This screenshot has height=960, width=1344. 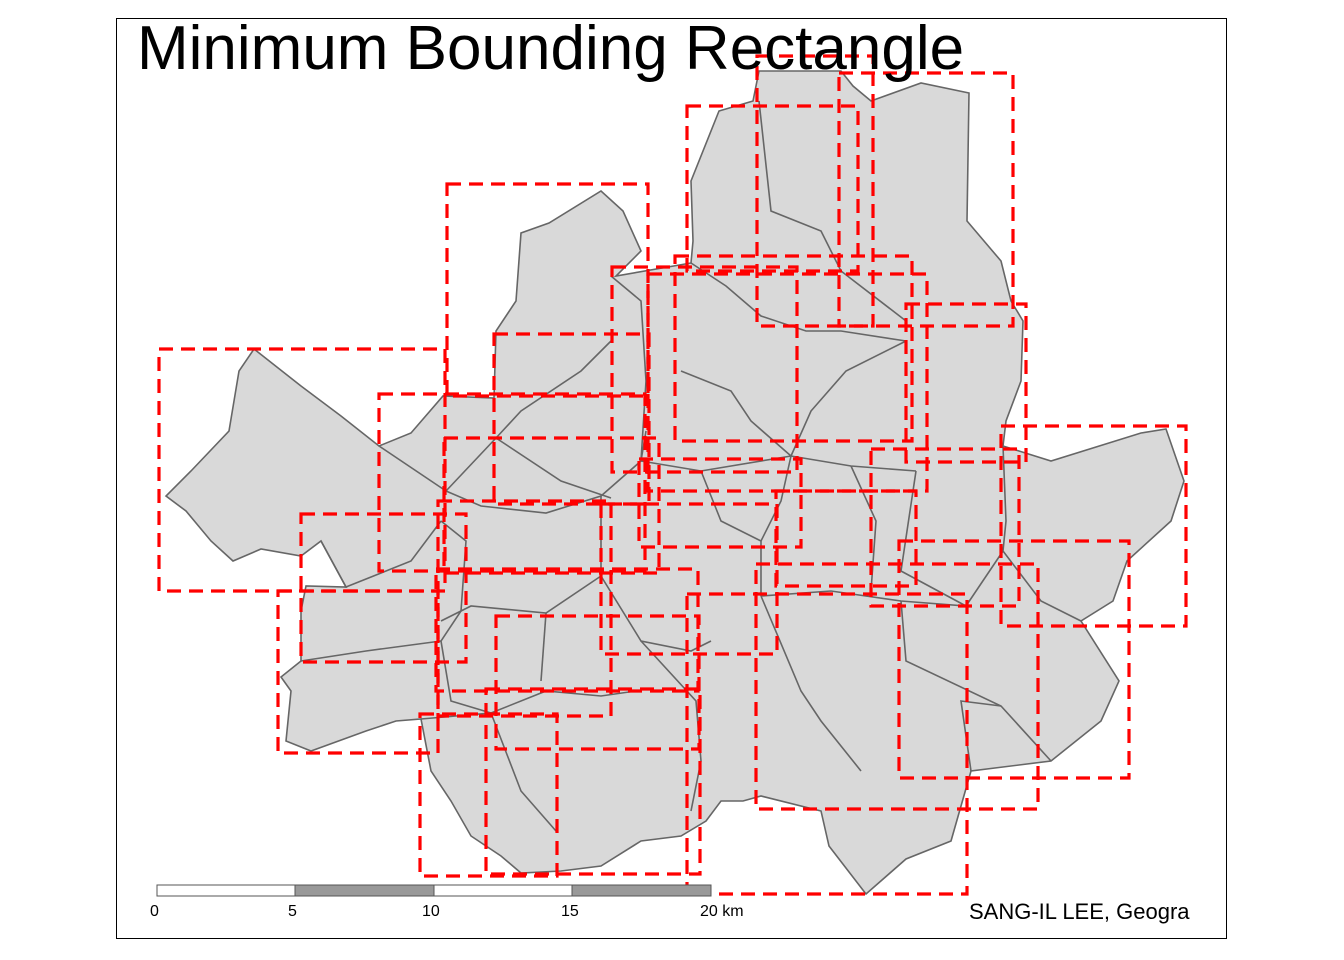 I want to click on credit-text: SANG-IL LEE, Geogra, so click(x=1079, y=911).